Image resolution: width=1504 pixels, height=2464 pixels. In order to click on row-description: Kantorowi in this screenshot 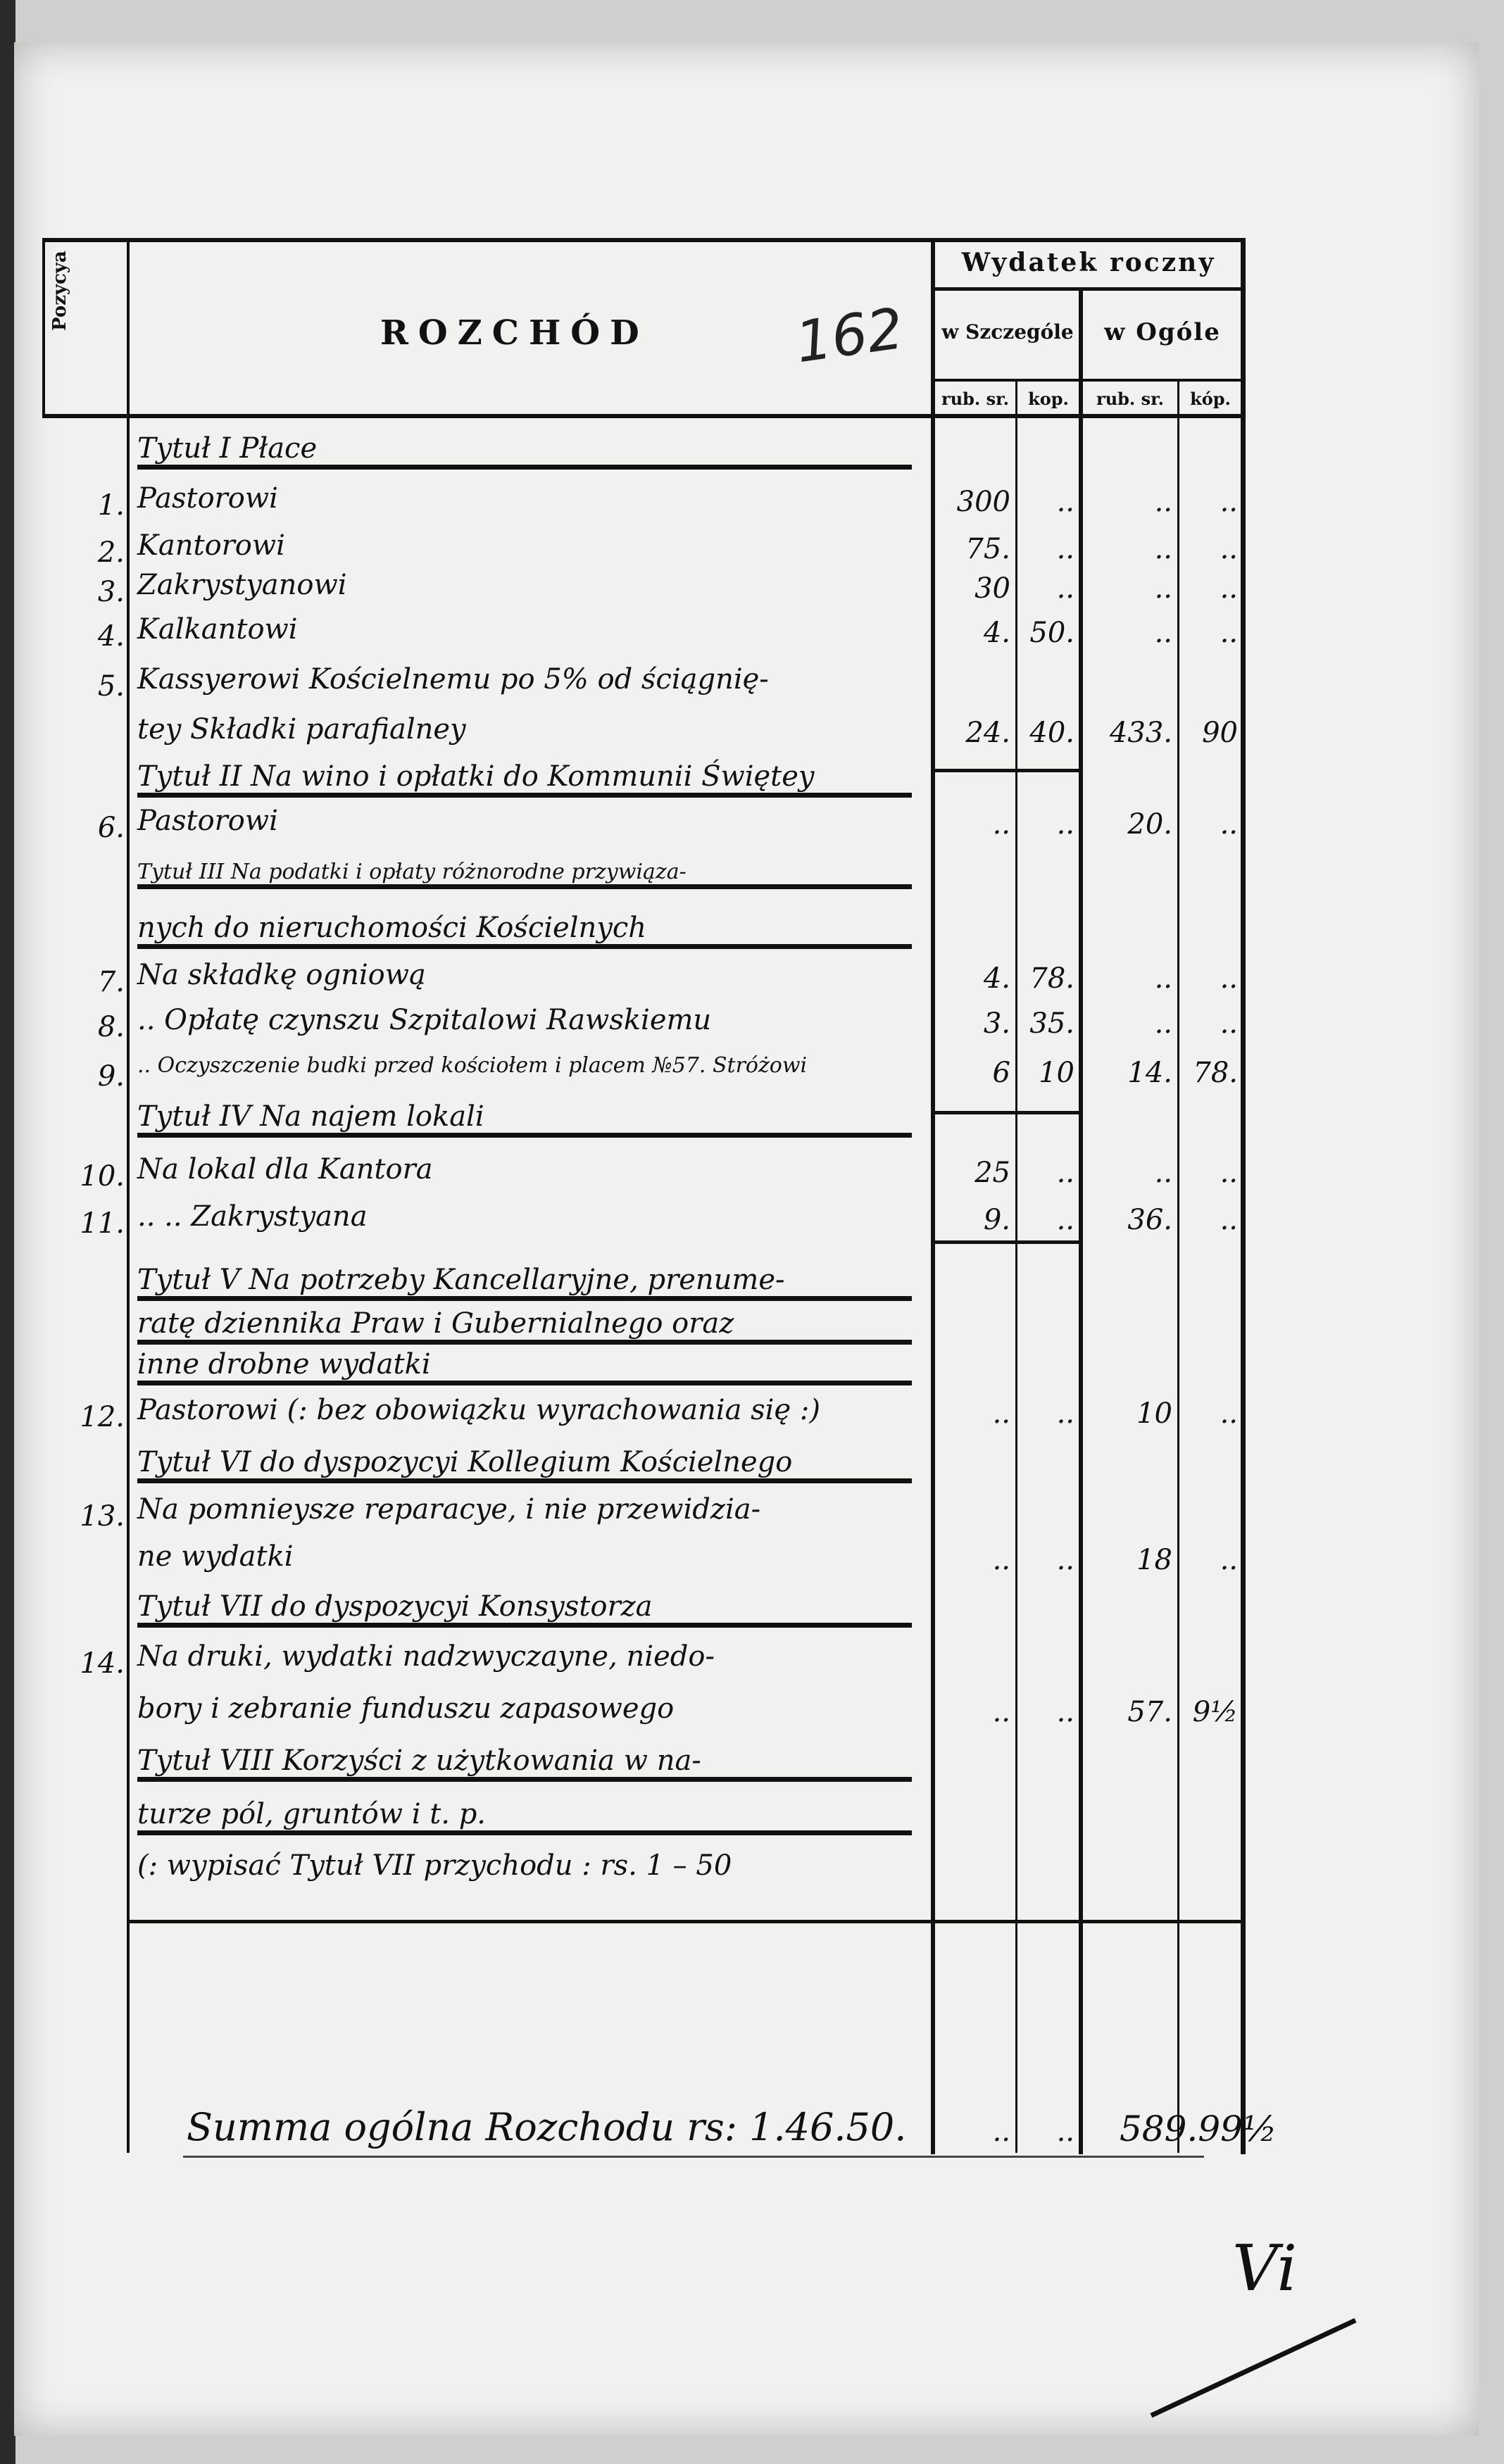, I will do `click(211, 545)`.